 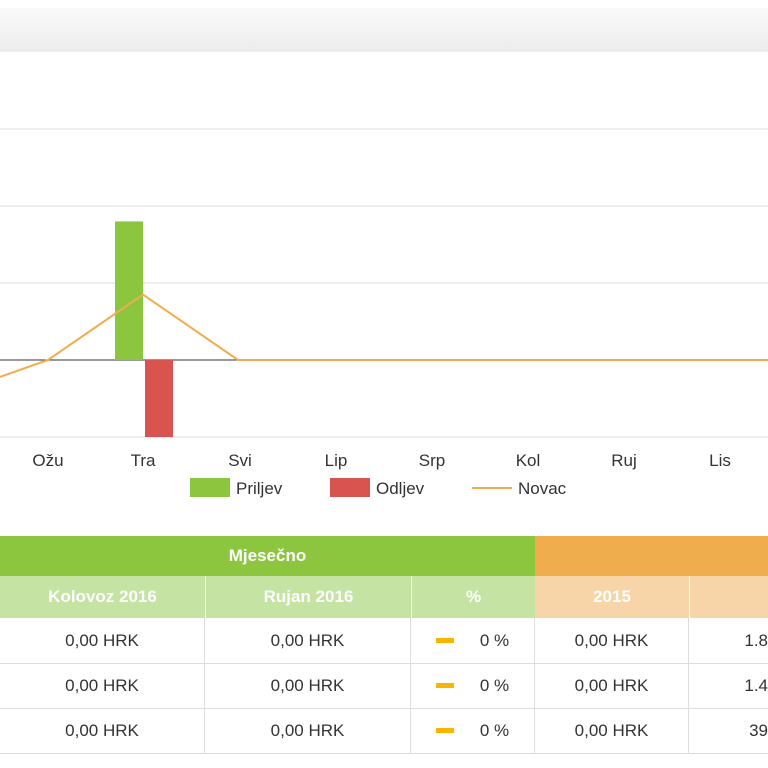 I want to click on legend-label-novac: Novac, so click(x=542, y=488).